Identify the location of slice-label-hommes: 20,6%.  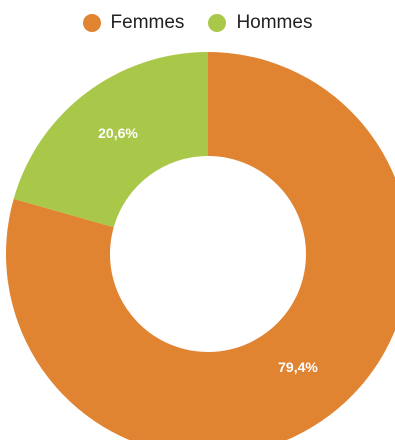
(118, 133).